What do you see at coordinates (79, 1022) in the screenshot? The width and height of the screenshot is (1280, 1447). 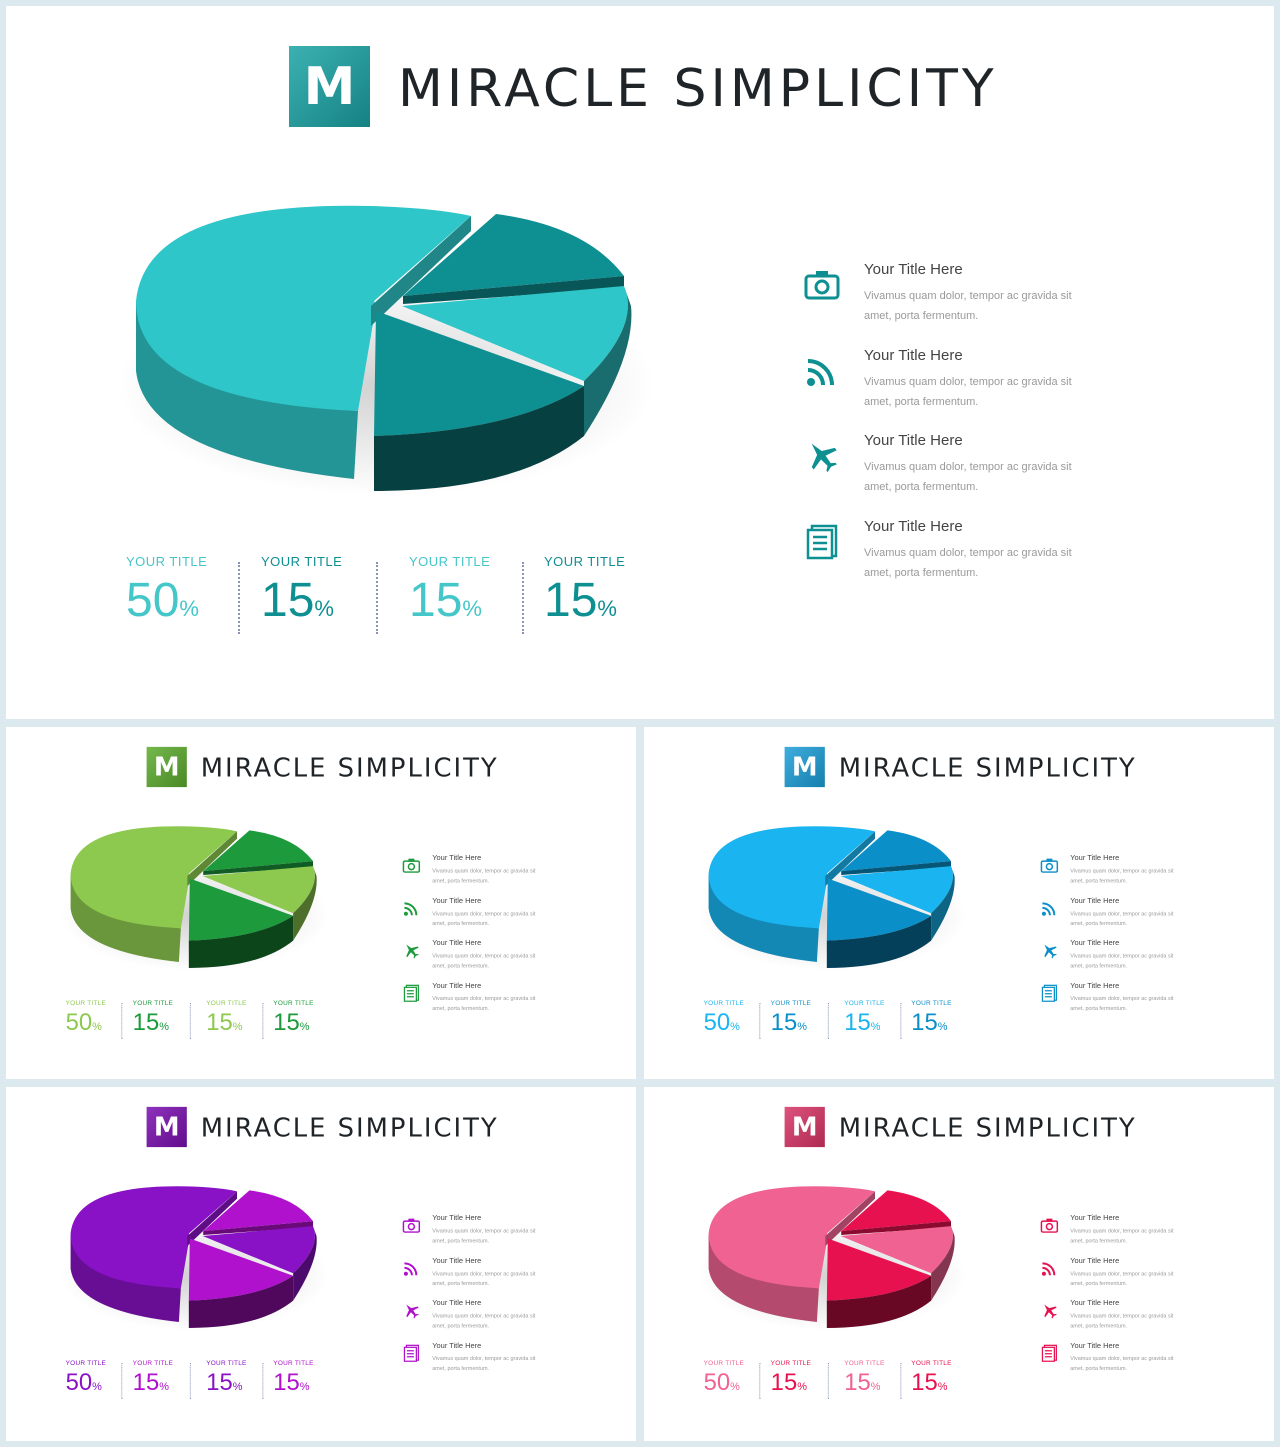 I see `stat-number: 50` at bounding box center [79, 1022].